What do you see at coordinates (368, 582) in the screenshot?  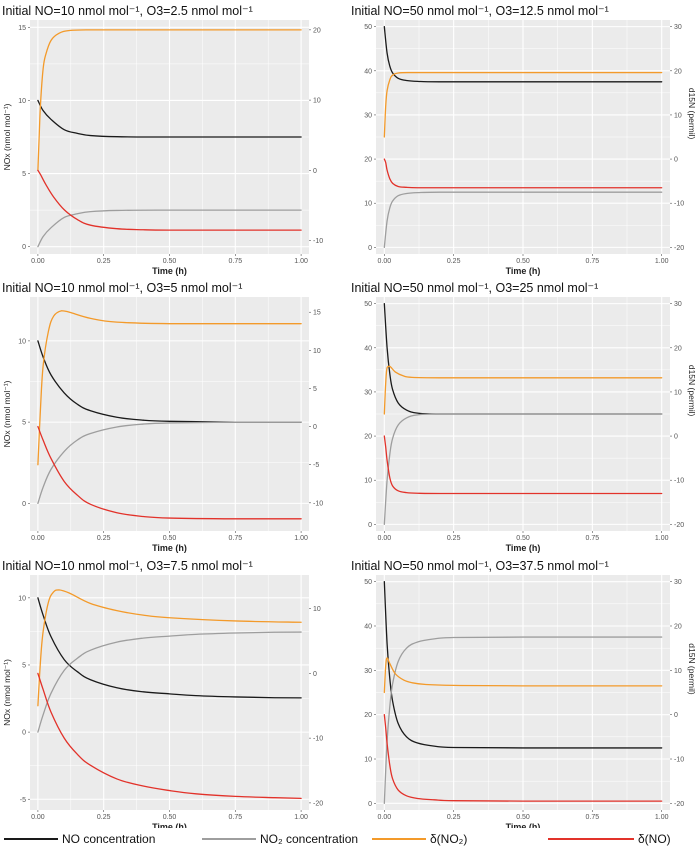 I see `panel-6-y-tick-label: 50` at bounding box center [368, 582].